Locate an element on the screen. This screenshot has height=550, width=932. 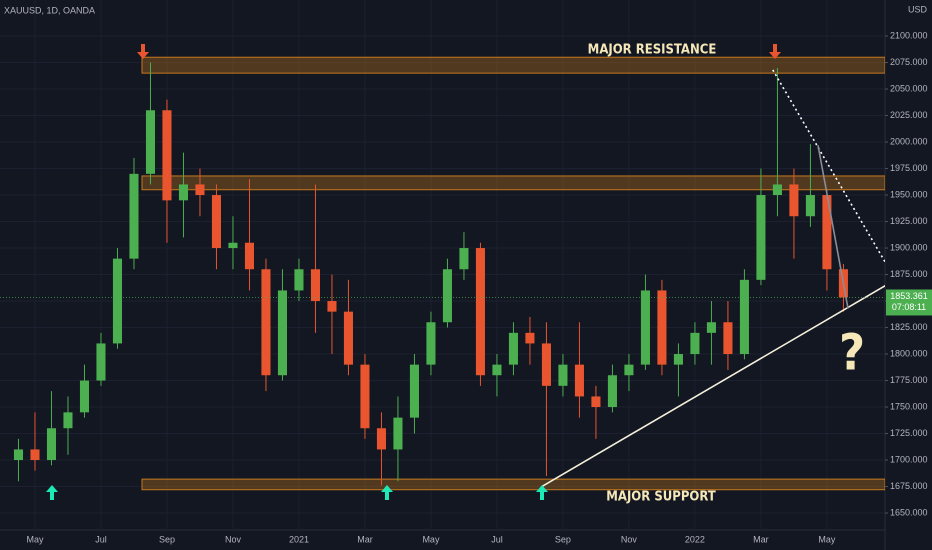
x-tick-label: 2021 is located at coordinates (299, 539).